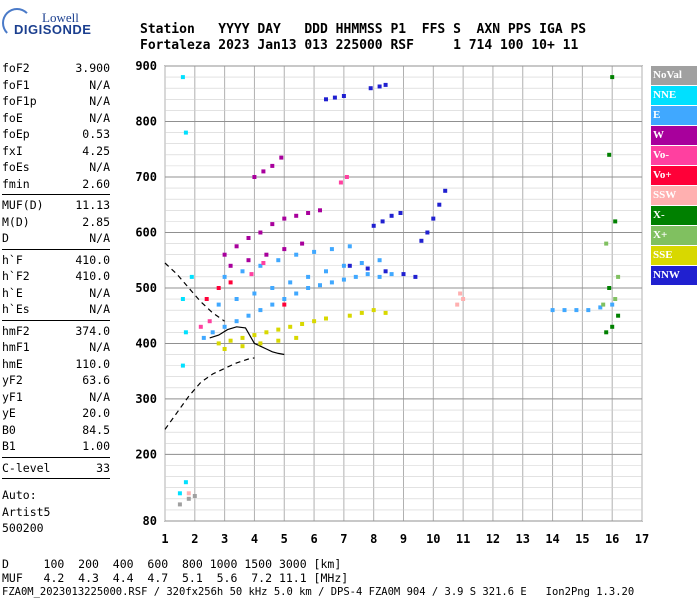 Image resolution: width=700 pixels, height=600 pixels. Describe the element at coordinates (254, 539) in the screenshot. I see `x-tick-label: 4` at that location.